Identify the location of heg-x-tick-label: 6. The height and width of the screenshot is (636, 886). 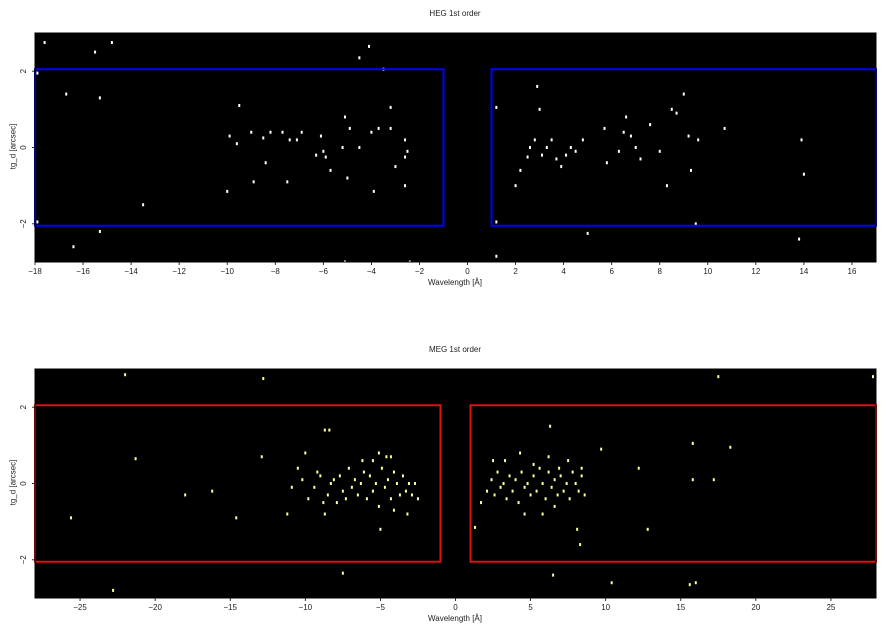
(611, 271).